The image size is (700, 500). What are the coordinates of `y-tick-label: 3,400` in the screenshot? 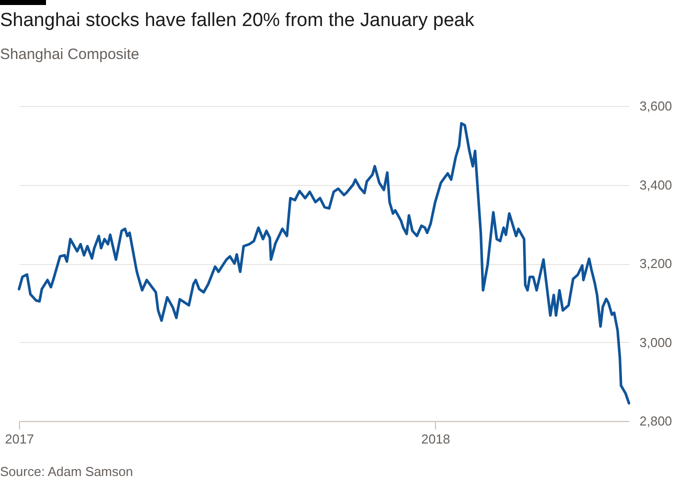 It's located at (656, 184).